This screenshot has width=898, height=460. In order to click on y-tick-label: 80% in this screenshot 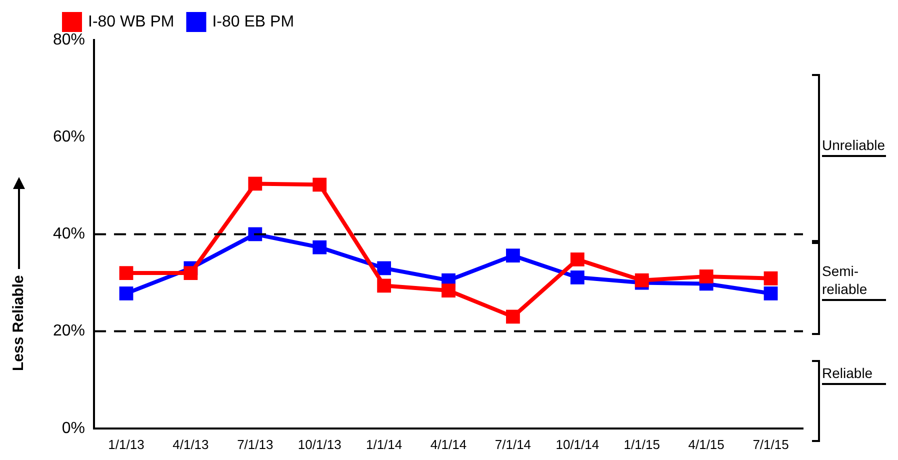, I will do `click(69, 39)`.